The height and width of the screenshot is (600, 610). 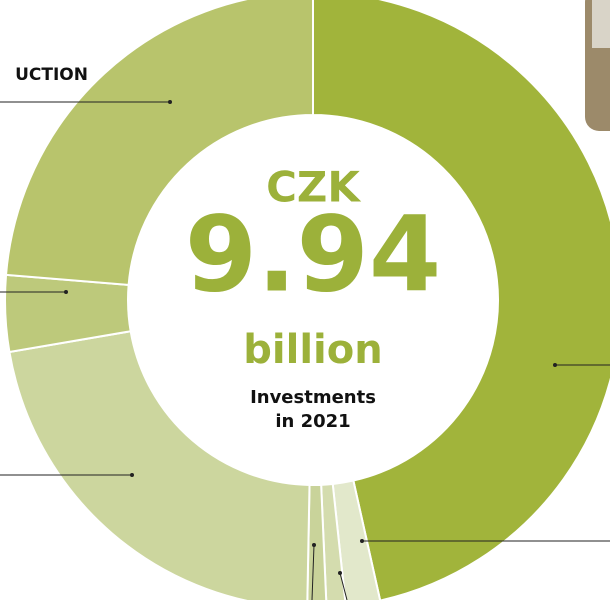 I want to click on subtitle: in 2021, so click(x=312, y=421).